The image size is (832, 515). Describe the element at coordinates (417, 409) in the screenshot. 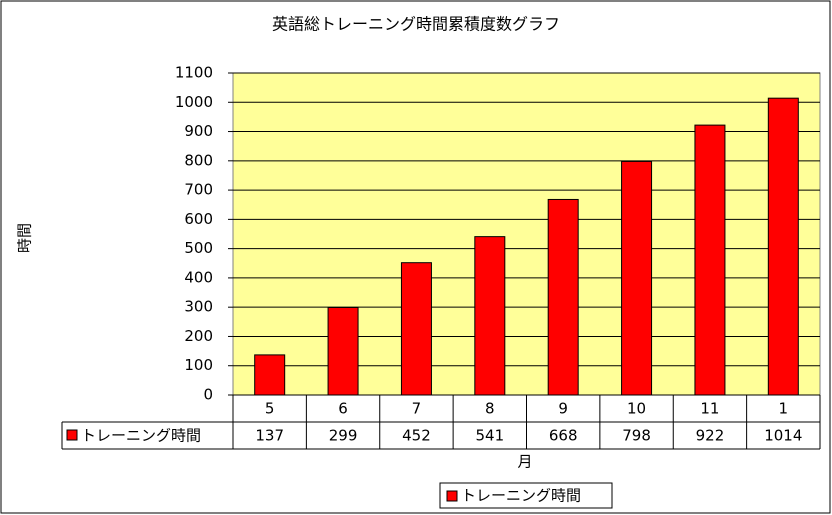

I see `x-tick-label: 7` at that location.